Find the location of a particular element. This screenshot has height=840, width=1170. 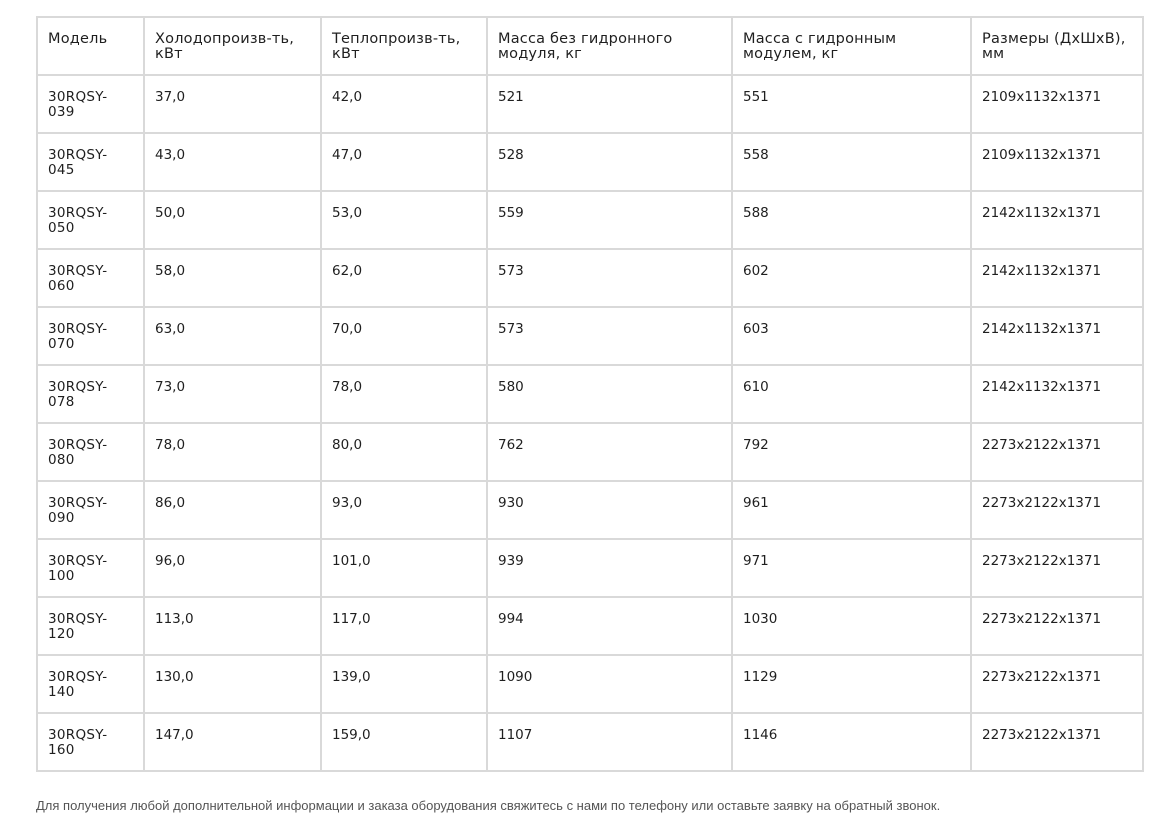

cell-mass-with: 551 is located at coordinates (851, 104).